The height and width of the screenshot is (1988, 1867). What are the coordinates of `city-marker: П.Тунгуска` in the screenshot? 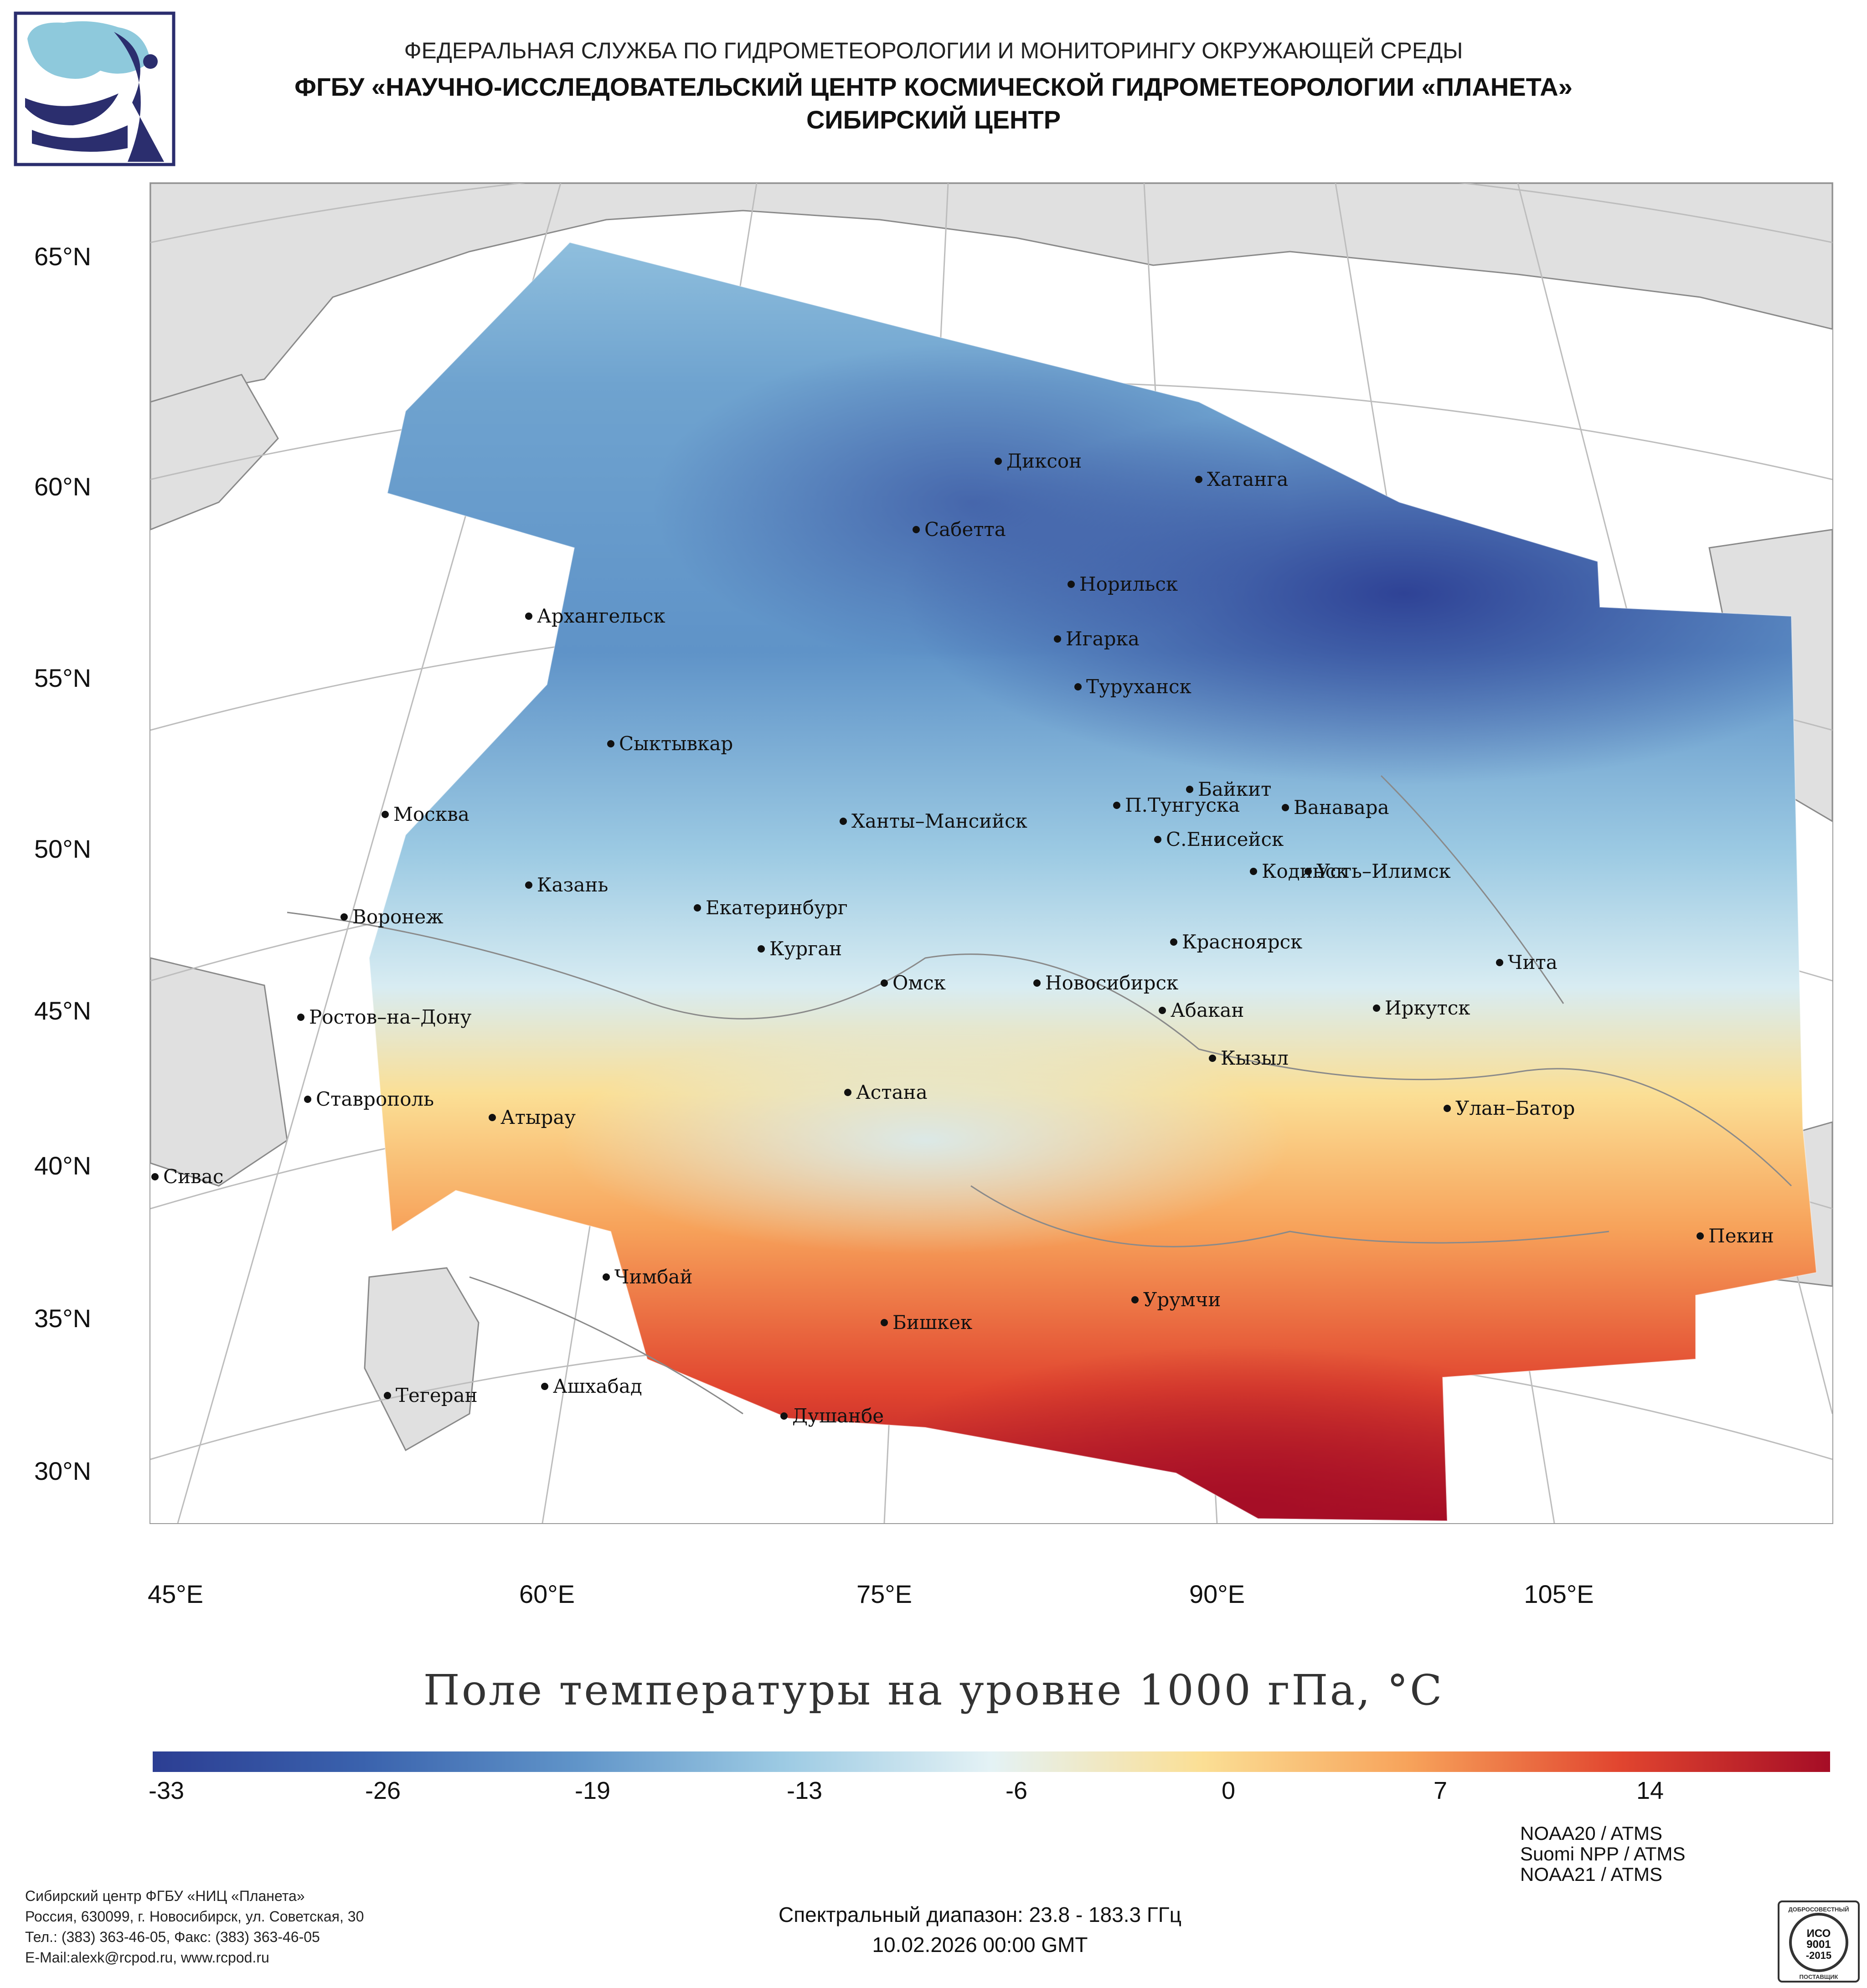 It's located at (1176, 805).